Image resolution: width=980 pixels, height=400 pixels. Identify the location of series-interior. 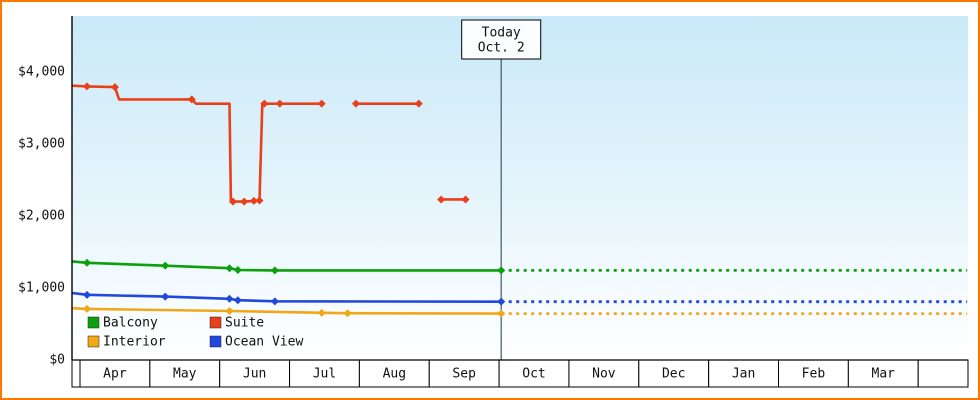
(520, 311).